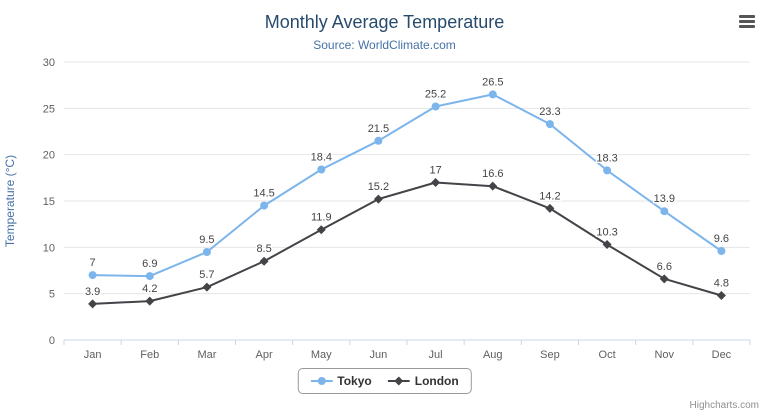  Describe the element at coordinates (664, 267) in the screenshot. I see `data-label: 6.6` at that location.